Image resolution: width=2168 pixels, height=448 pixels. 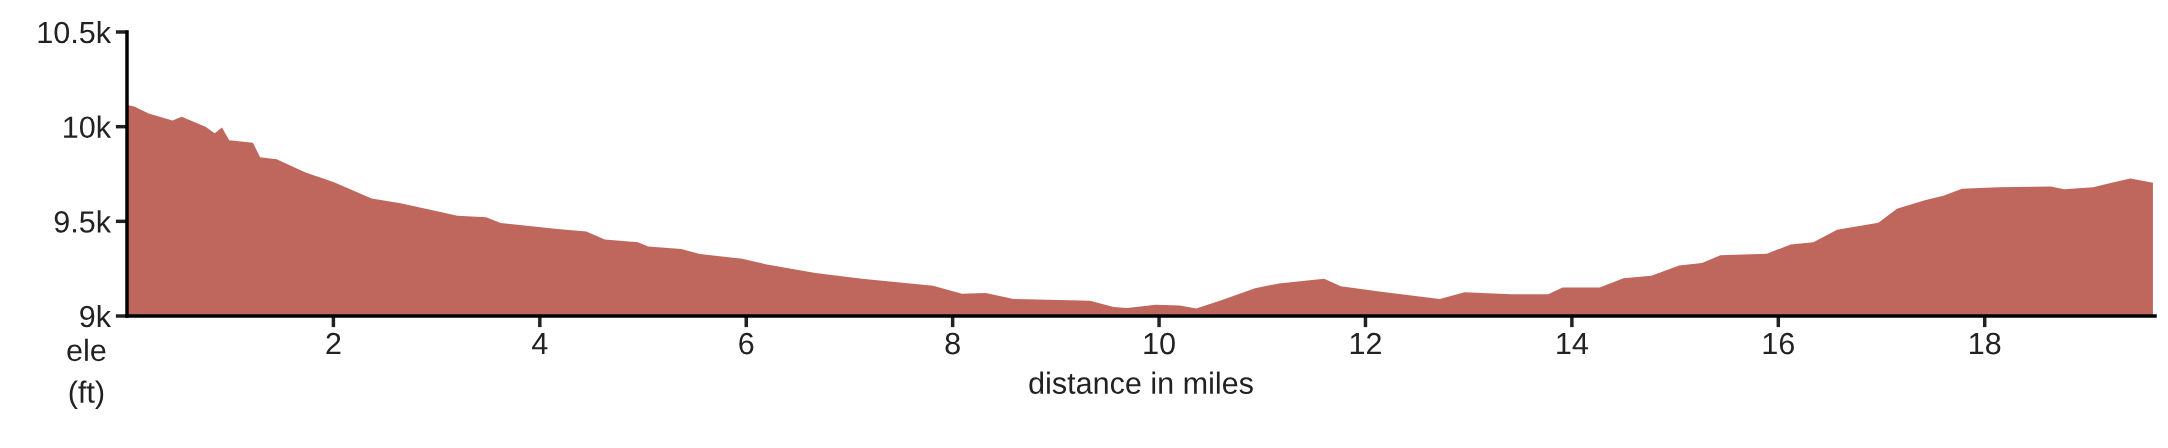 I want to click on x-tick-label: 2, so click(x=333, y=343).